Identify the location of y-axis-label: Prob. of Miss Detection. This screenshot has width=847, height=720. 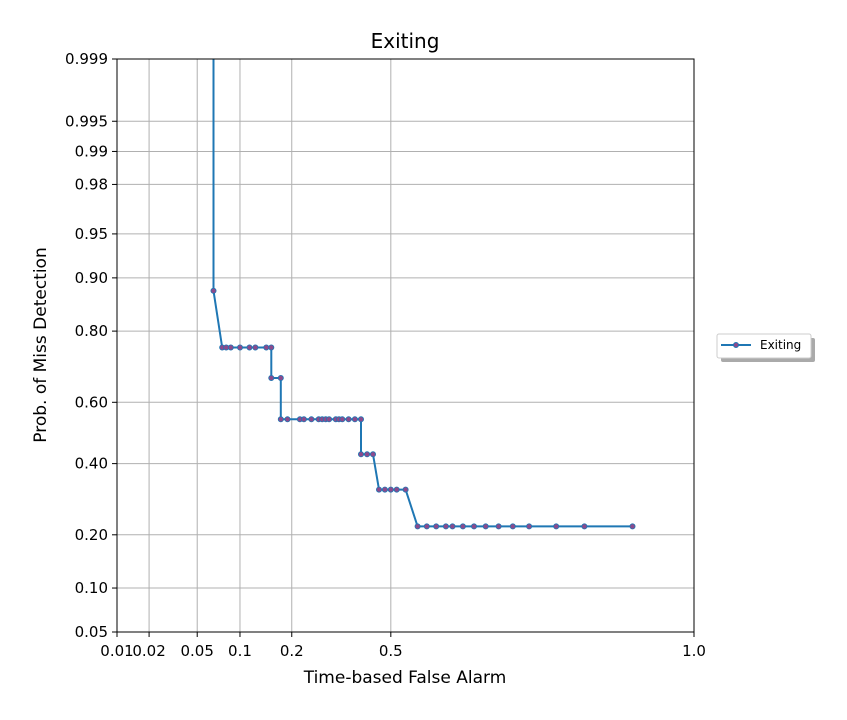
(41, 344).